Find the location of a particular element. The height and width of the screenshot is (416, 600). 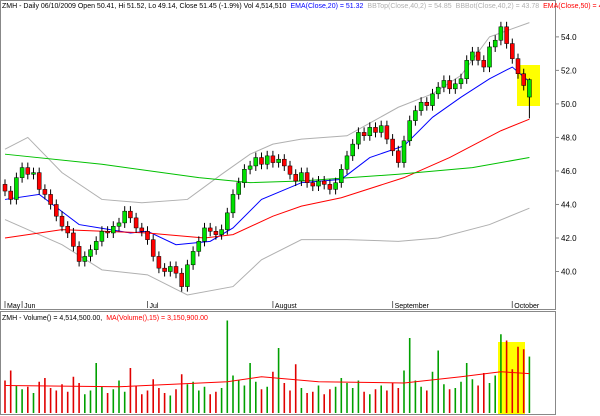

x-tick-label: Jul is located at coordinates (154, 306).